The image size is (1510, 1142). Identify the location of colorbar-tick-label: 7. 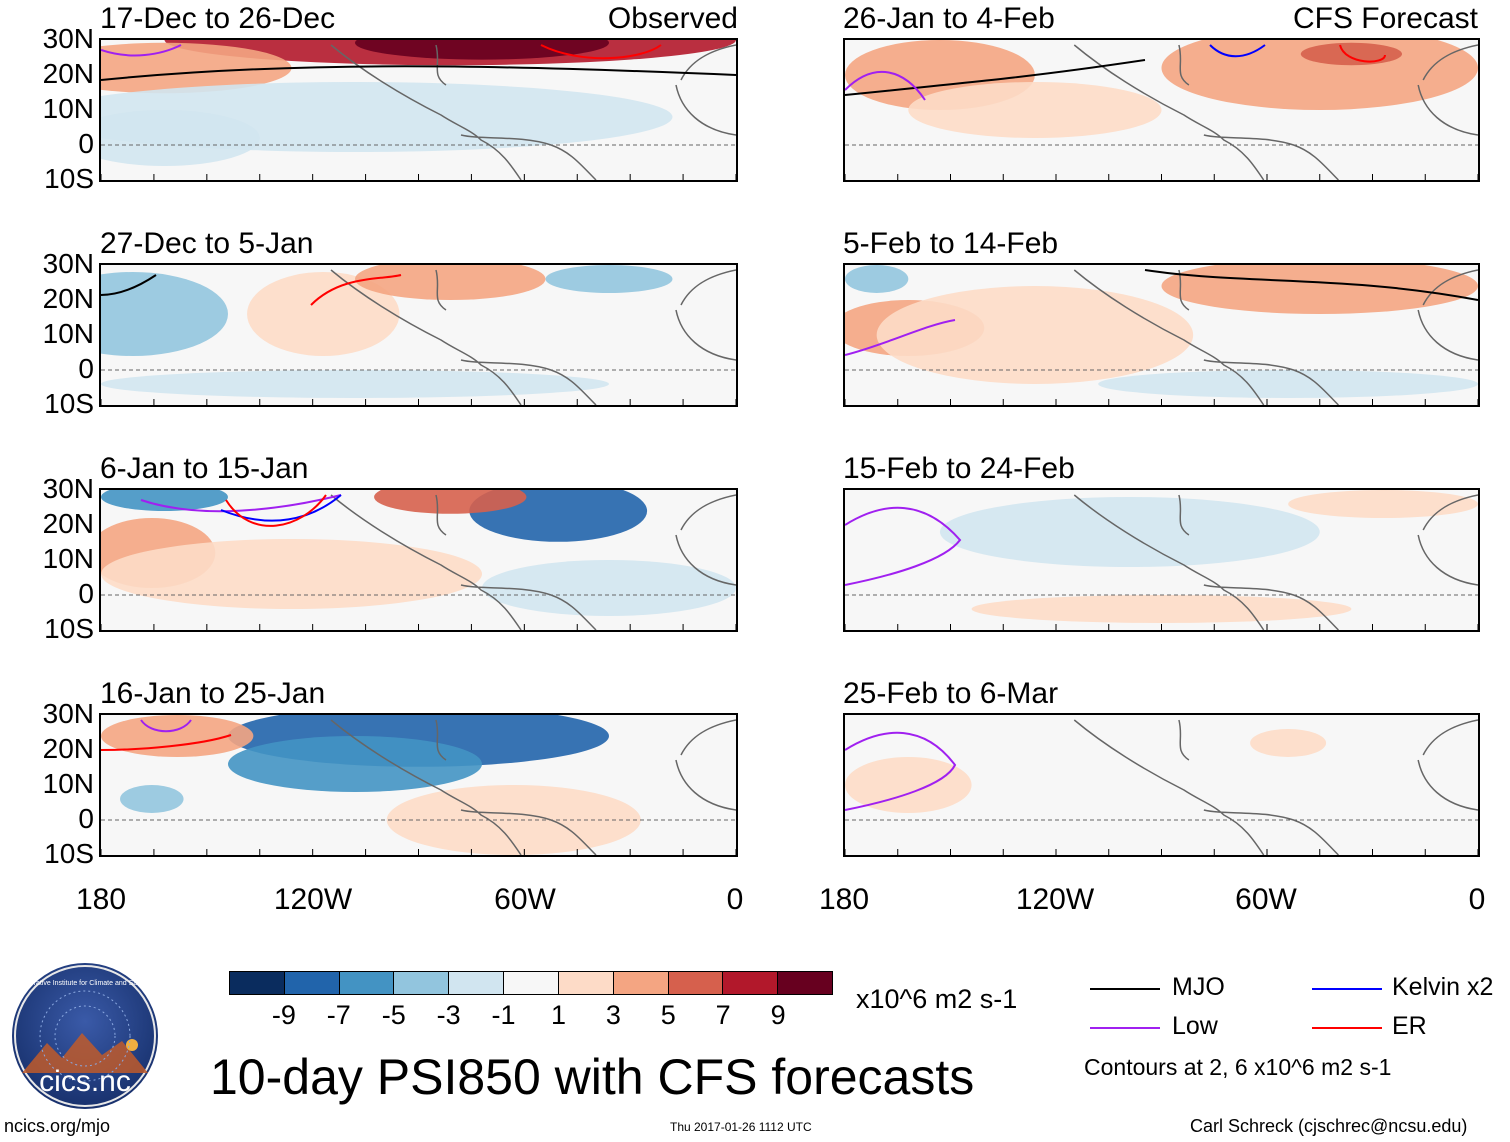
(723, 1015).